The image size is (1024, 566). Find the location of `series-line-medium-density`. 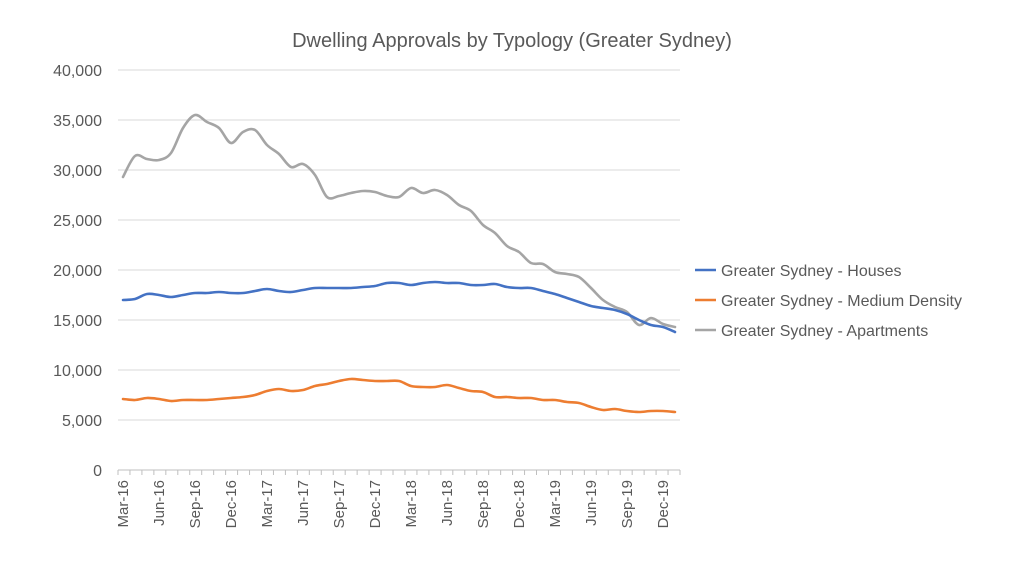

series-line-medium-density is located at coordinates (399, 395).